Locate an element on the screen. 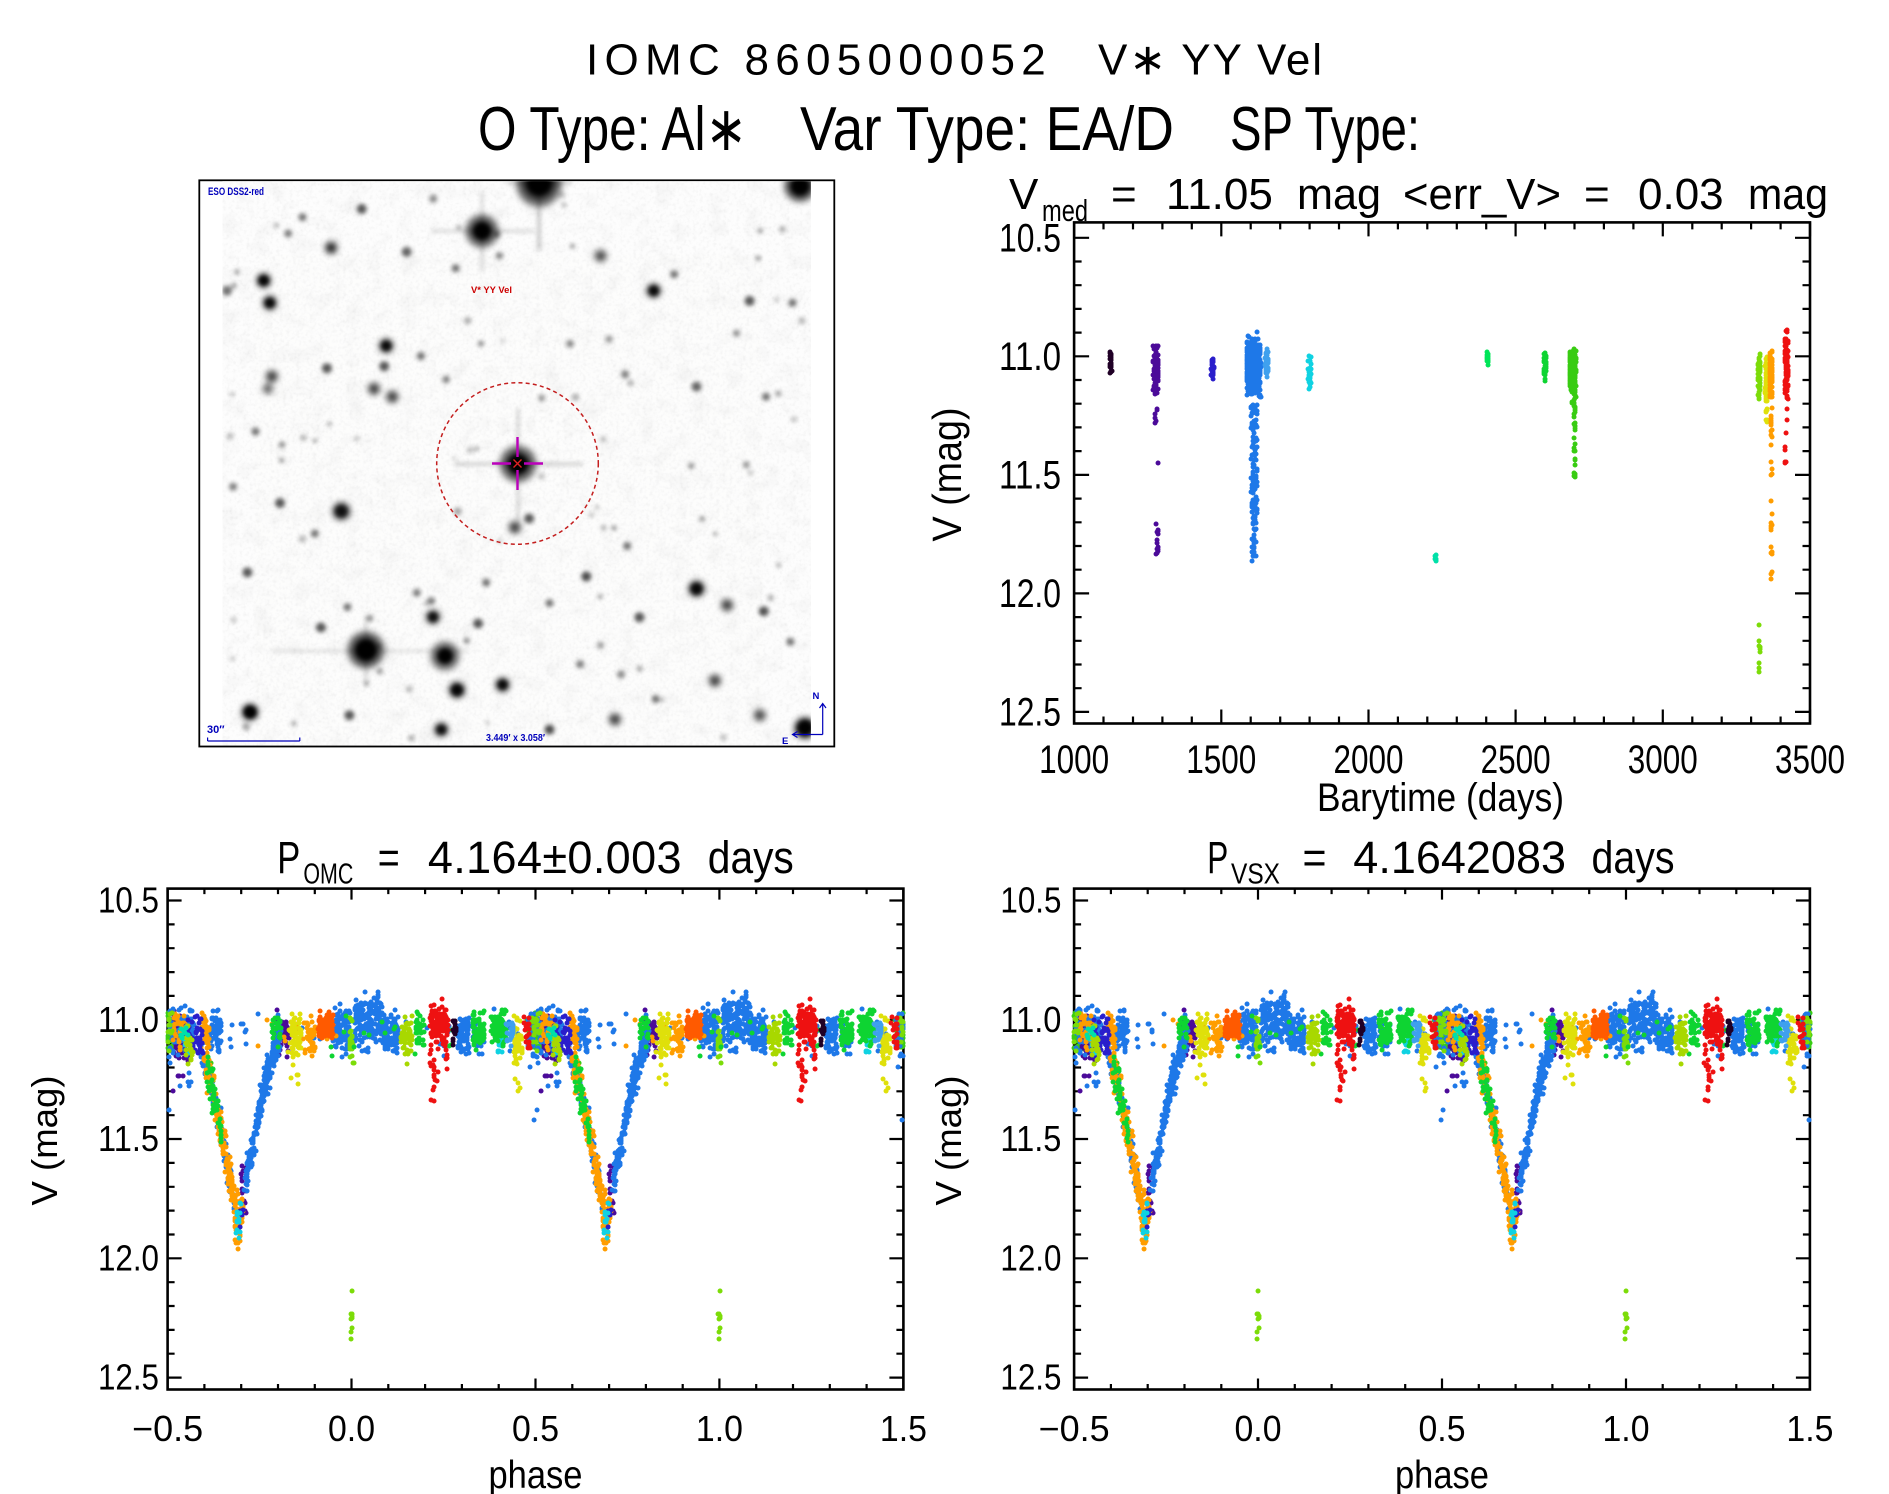 Image resolution: width=1889 pixels, height=1494 pixels. svg-text: 3500 is located at coordinates (1810, 760).